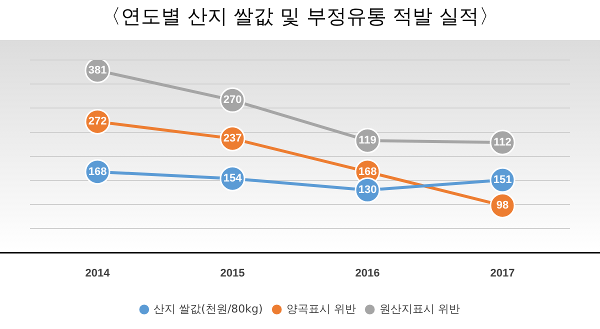  Describe the element at coordinates (97, 122) in the screenshot. I see `data-label: 272` at that location.